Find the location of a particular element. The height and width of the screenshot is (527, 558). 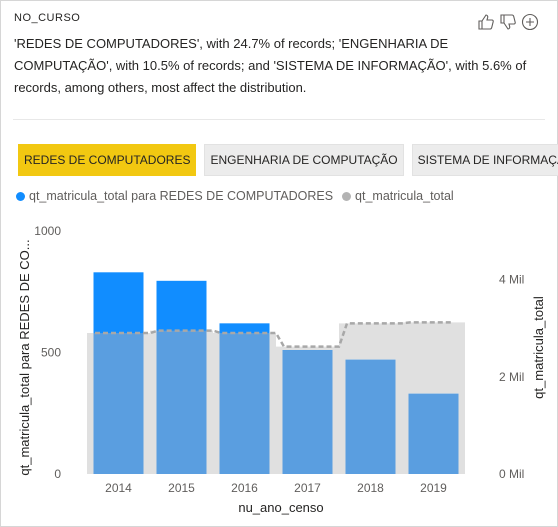

bar-overlap-2016 is located at coordinates (244, 403).